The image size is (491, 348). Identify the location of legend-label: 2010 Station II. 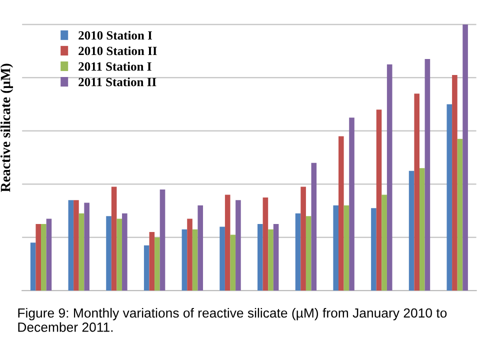
(117, 51).